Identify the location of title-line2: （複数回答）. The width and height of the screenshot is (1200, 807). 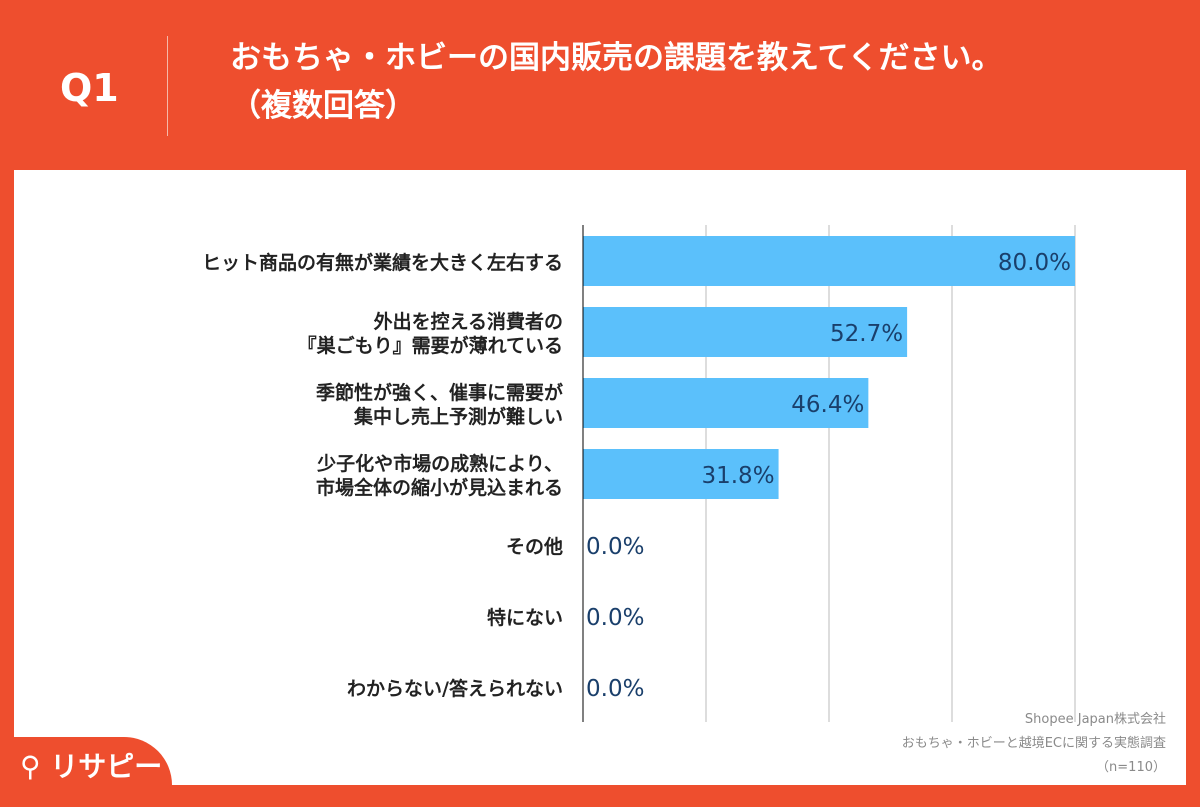
(323, 106).